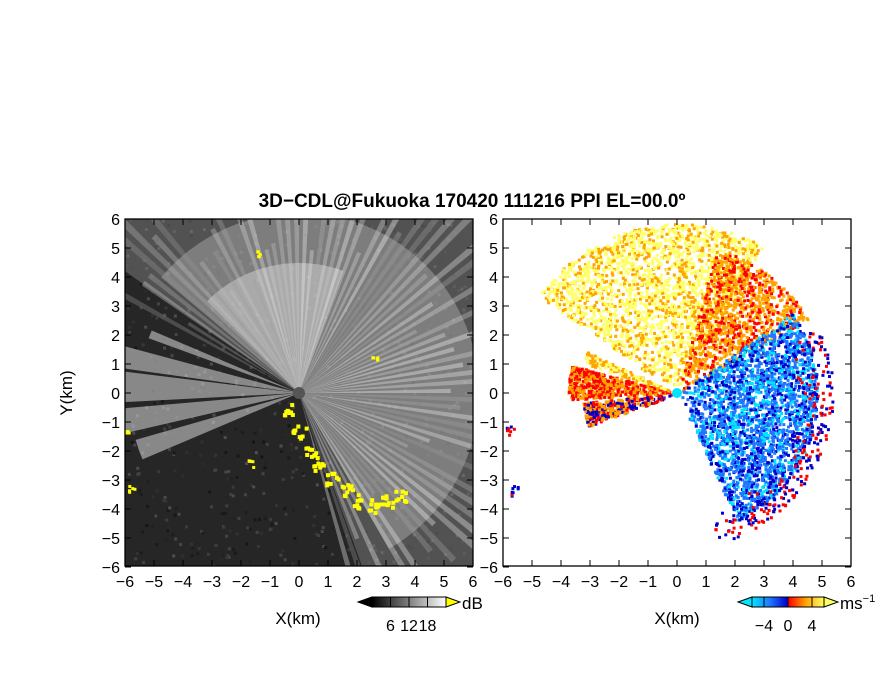 The height and width of the screenshot is (680, 880). I want to click on x-tick-label: −4, so click(183, 582).